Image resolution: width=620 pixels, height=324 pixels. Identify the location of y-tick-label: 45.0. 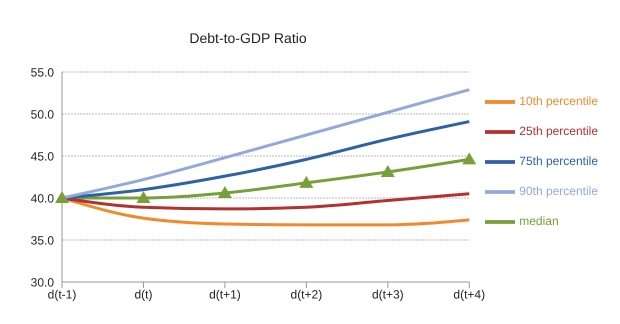
(42, 156).